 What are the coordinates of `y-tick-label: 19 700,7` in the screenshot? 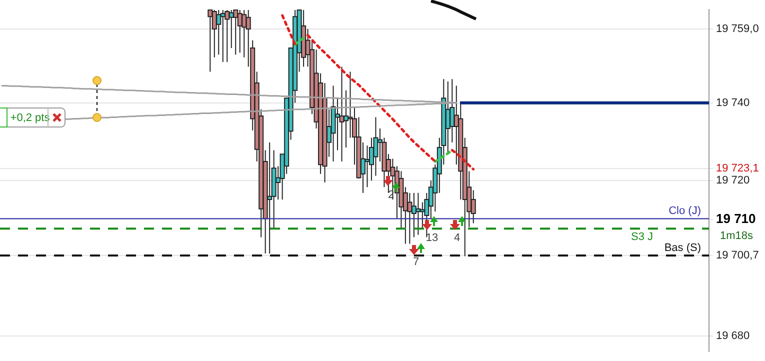 It's located at (737, 255).